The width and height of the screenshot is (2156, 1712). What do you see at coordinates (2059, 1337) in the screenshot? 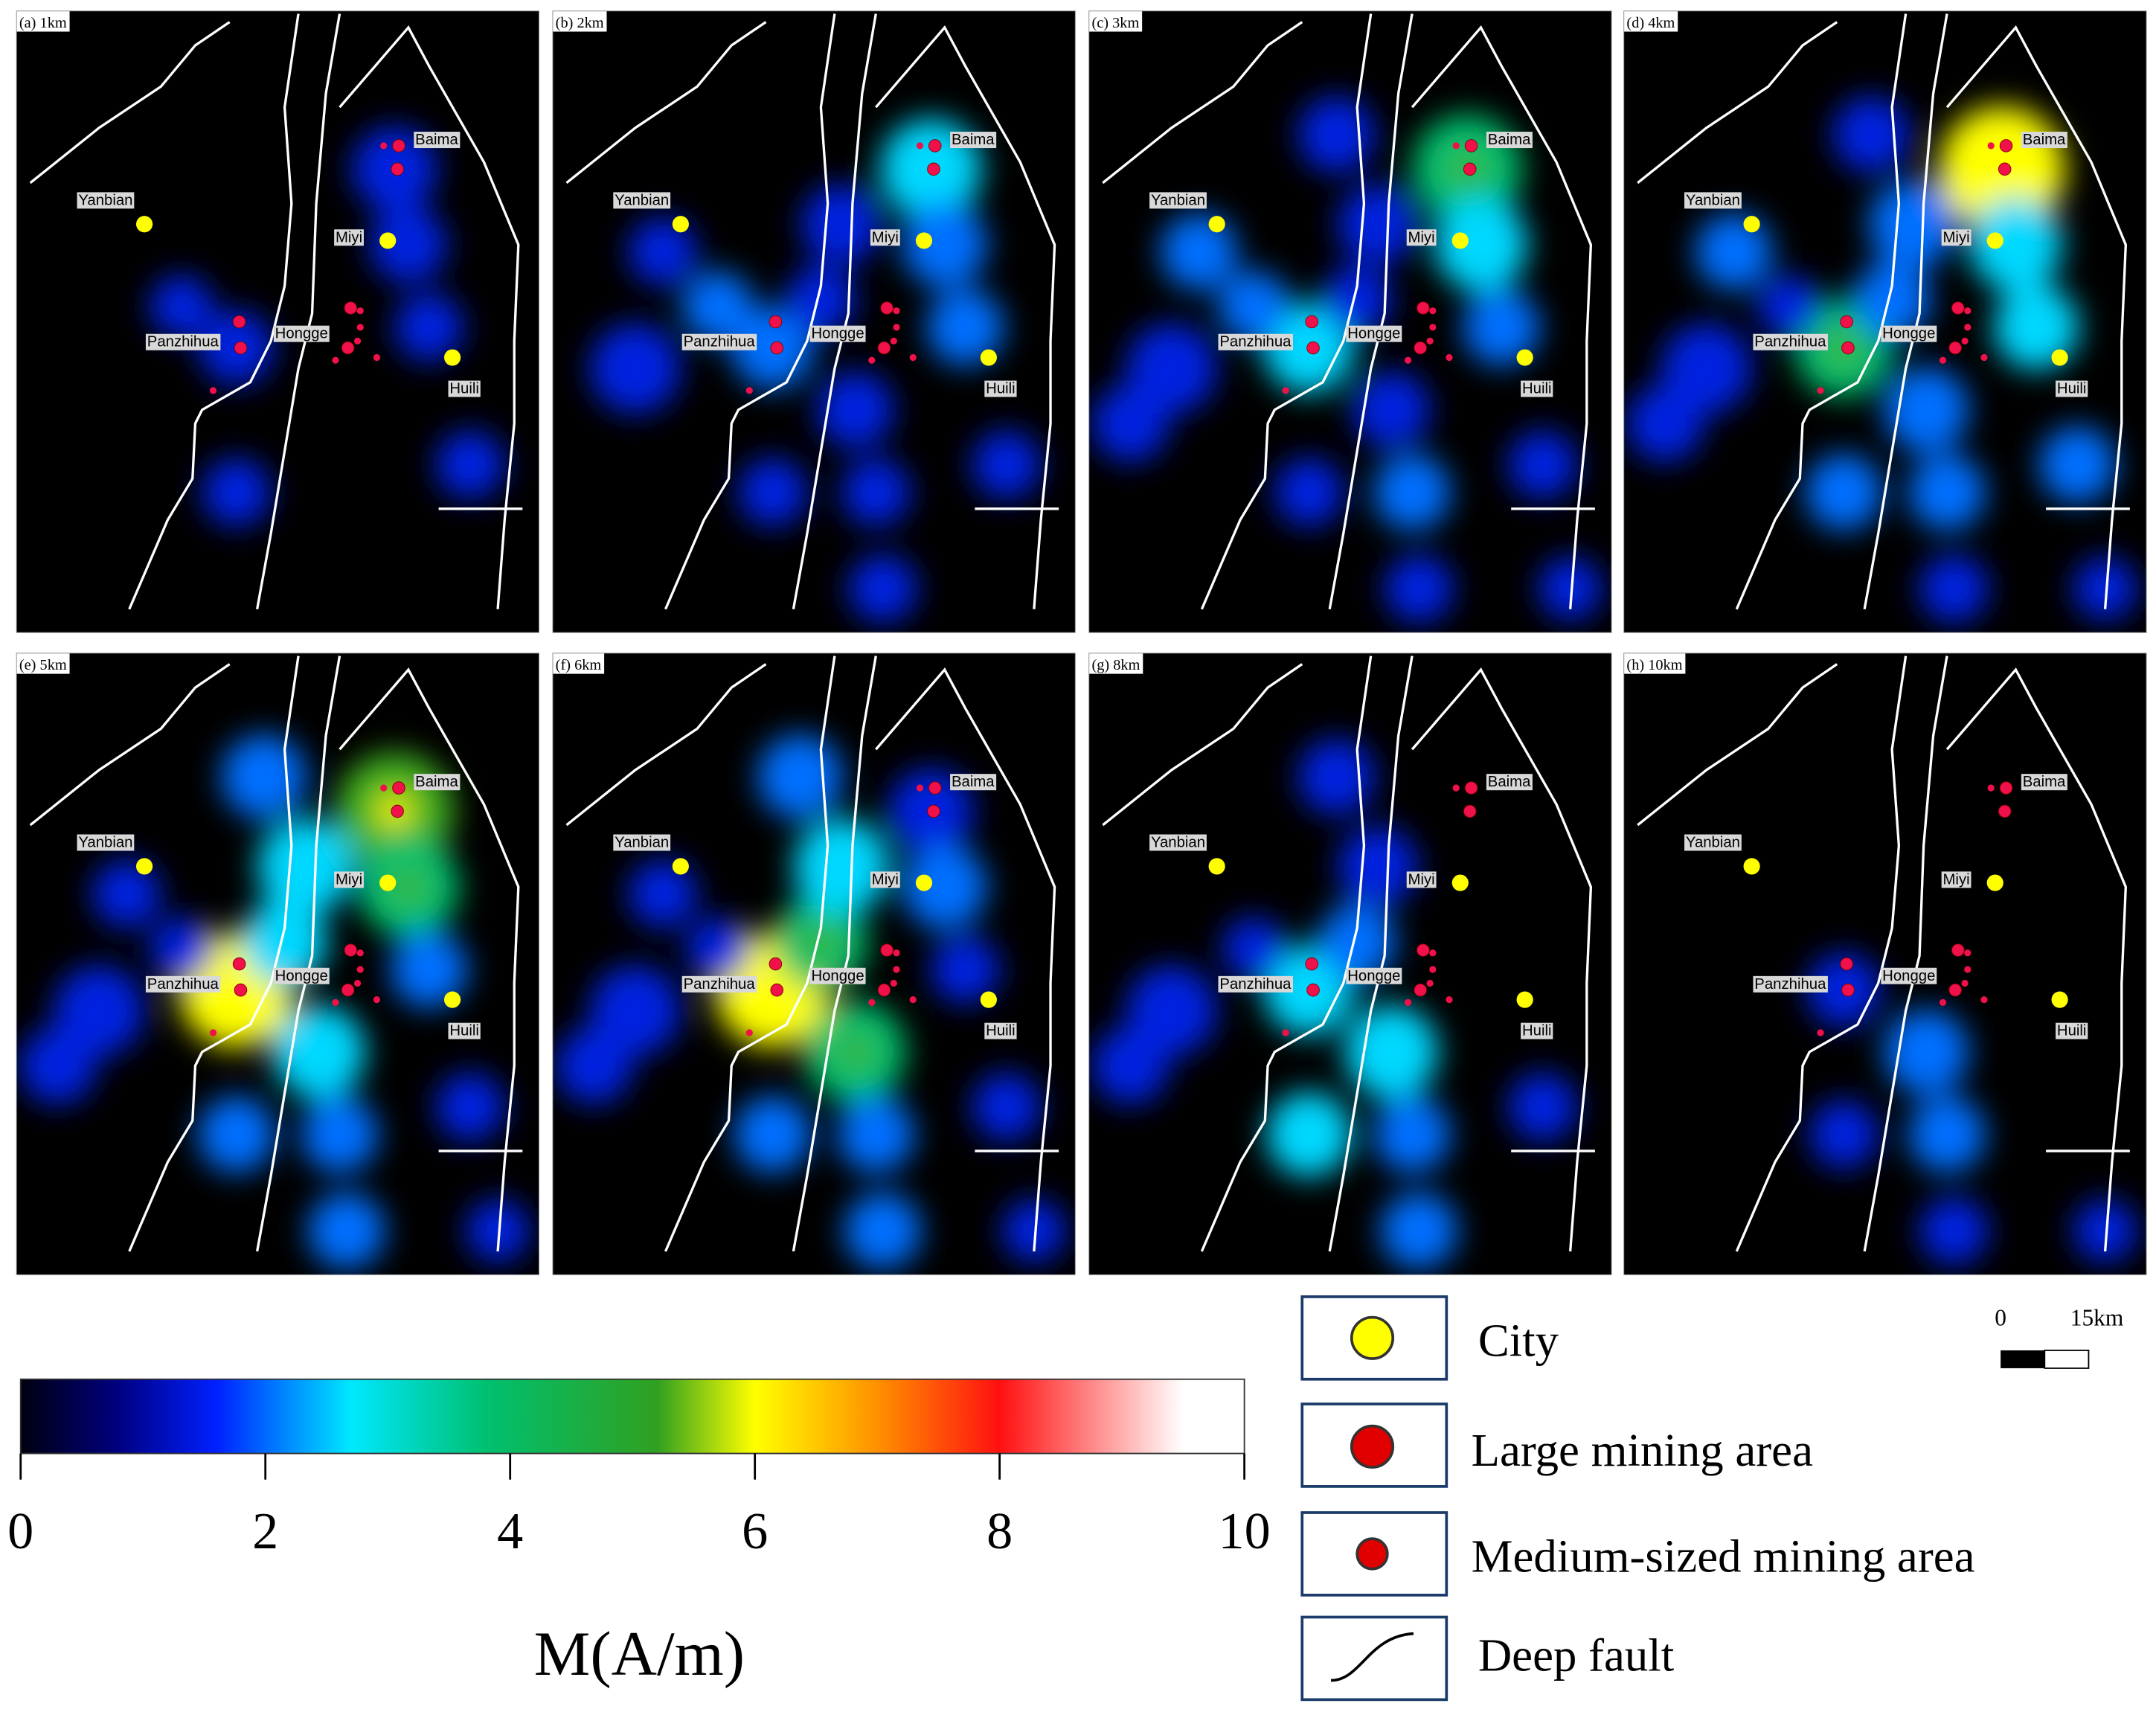
I see `scale-bar: 0 15km` at bounding box center [2059, 1337].